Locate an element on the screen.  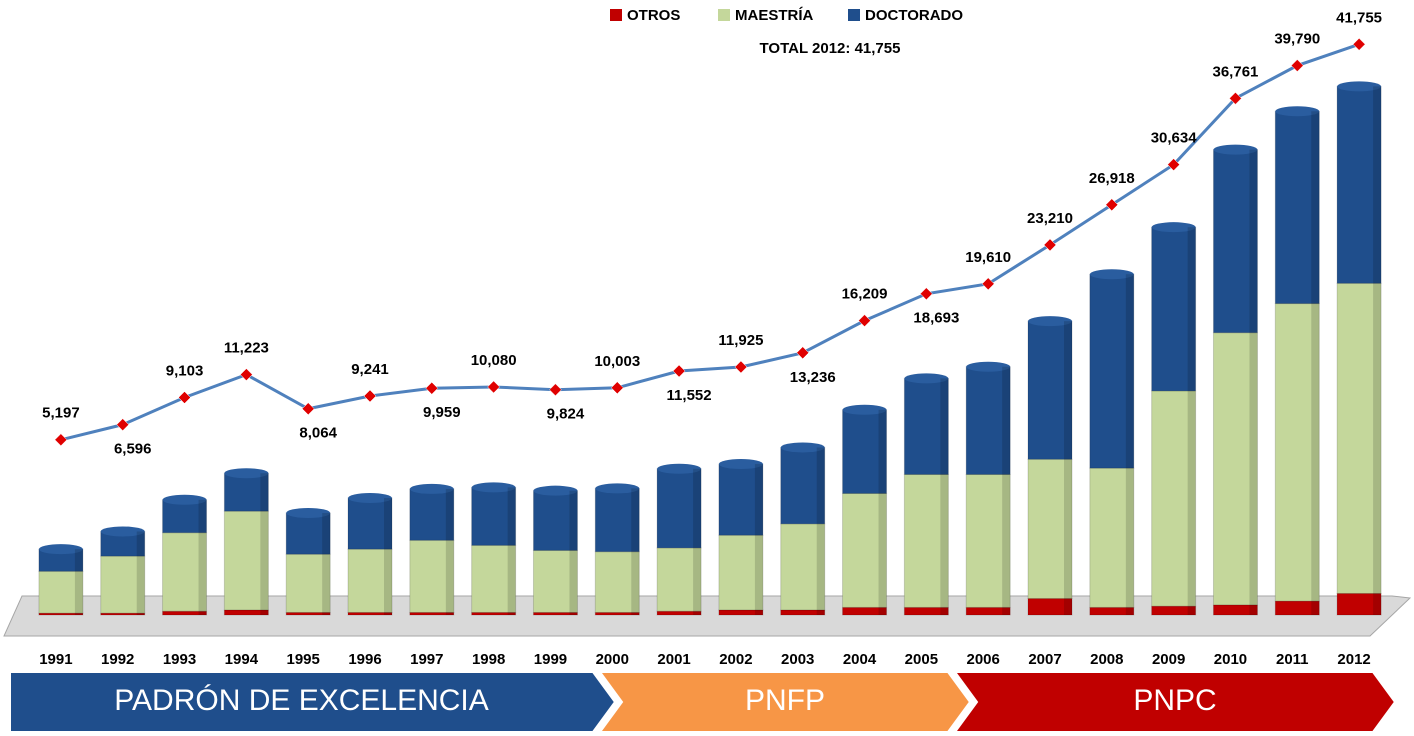
x-tick-label: 2011 is located at coordinates (1292, 659).